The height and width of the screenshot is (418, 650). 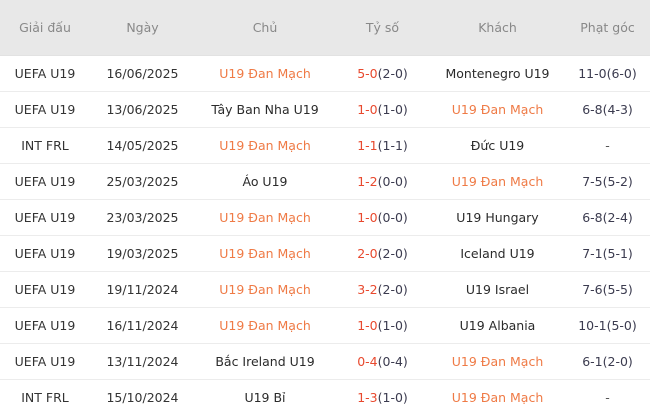 I want to click on corner-value: 10-1(5-0), so click(x=607, y=325).